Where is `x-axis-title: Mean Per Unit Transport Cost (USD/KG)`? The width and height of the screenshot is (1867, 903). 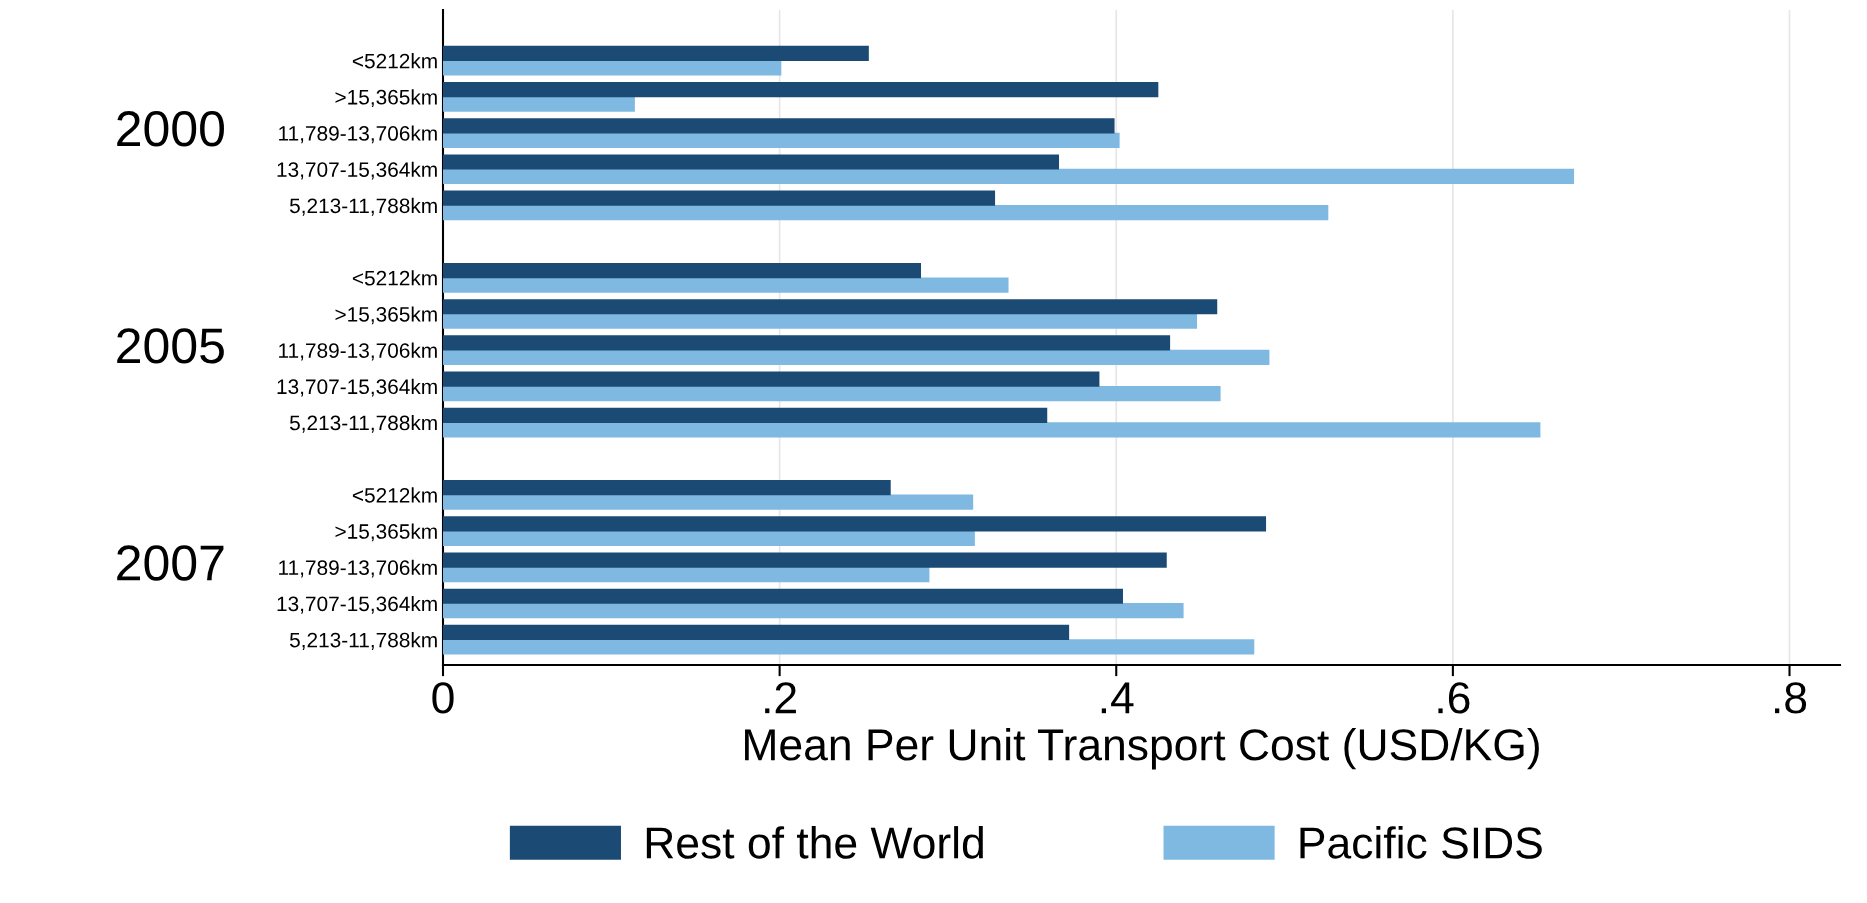
x-axis-title: Mean Per Unit Transport Cost (USD/KG) is located at coordinates (1142, 748).